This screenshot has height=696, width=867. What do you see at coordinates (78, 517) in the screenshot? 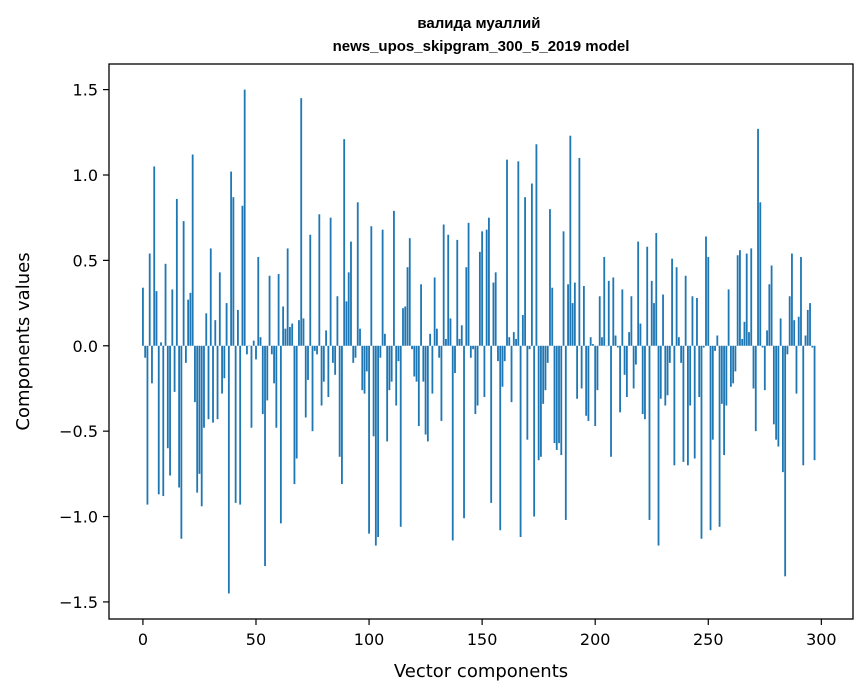
I see `y-tick-label: −1.0` at bounding box center [78, 517].